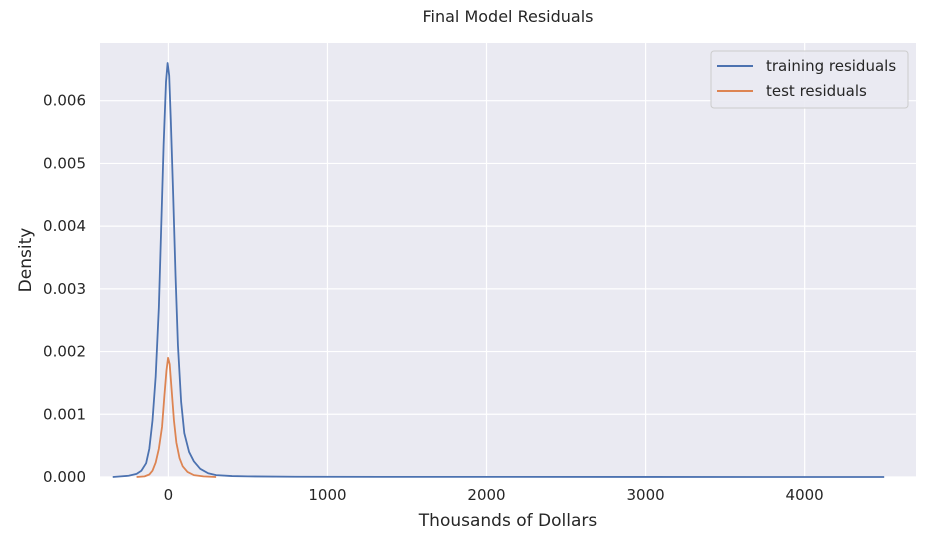 The height and width of the screenshot is (538, 946). I want to click on y-tick-labels: 0.000 0.001 0.002 0.003 0.004 0.005 0.006, so click(64, 289).